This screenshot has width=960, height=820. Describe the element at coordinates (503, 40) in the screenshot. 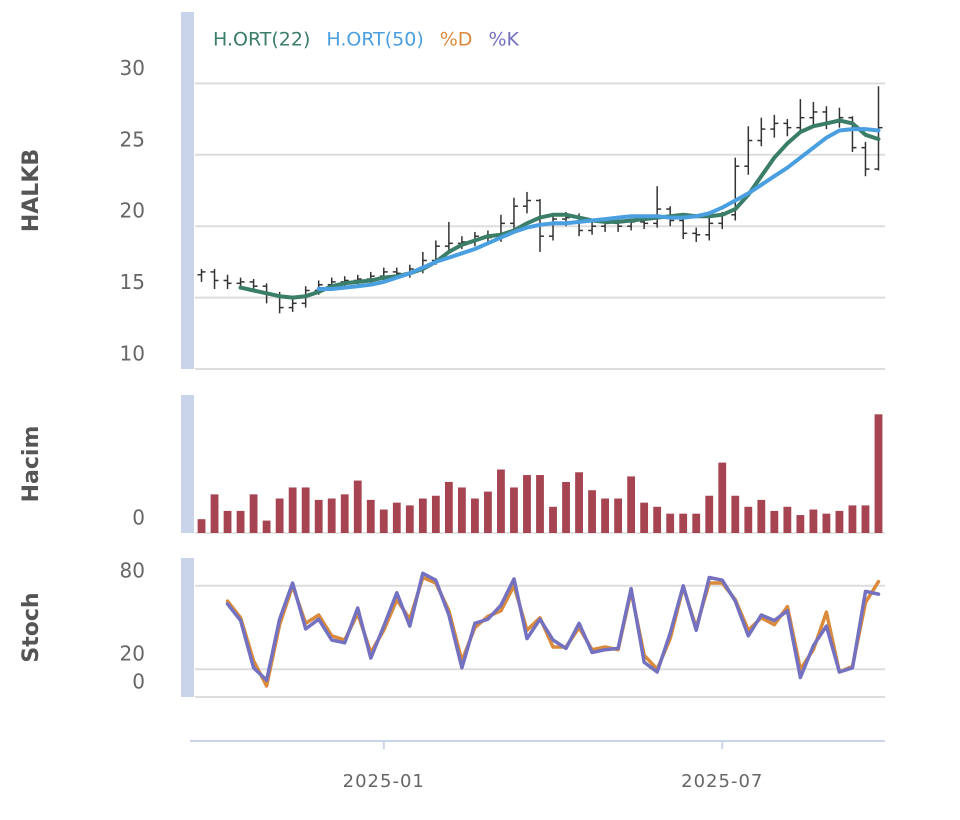

I see `legend-entry: %K` at that location.